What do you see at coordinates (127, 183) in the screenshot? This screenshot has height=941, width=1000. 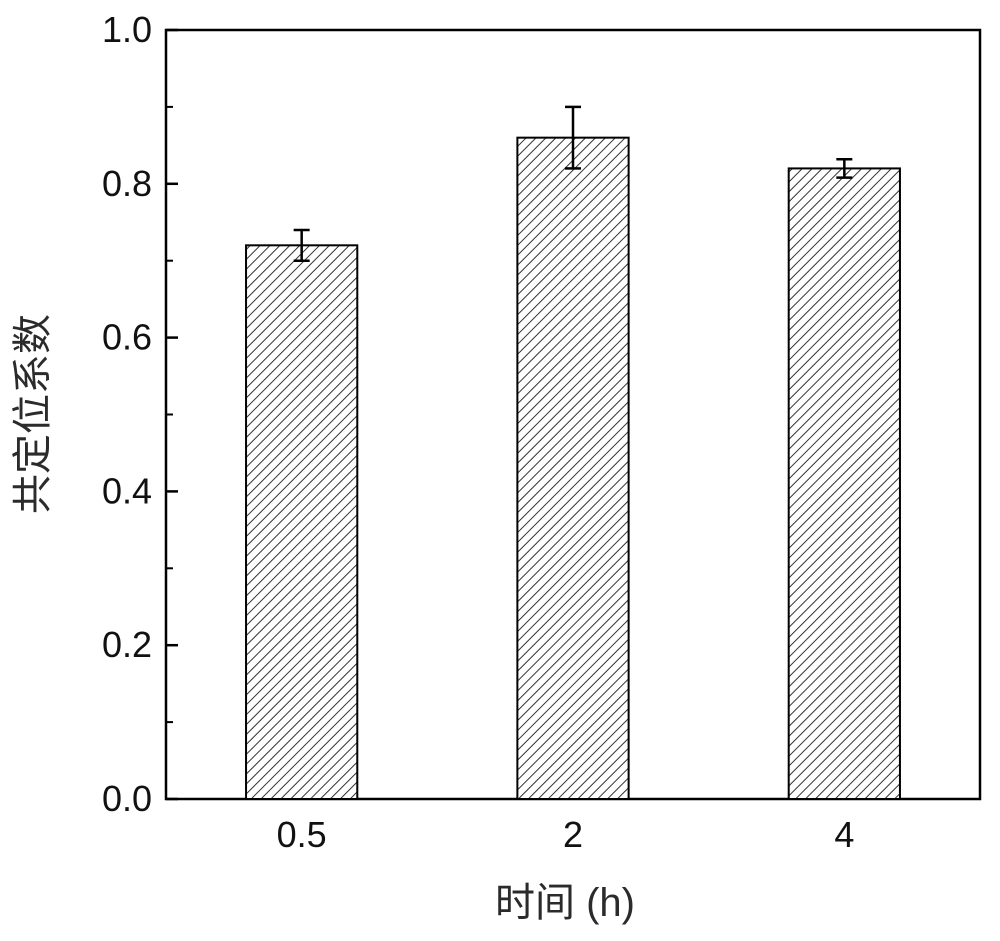 I see `y-tick-label: 0.8` at bounding box center [127, 183].